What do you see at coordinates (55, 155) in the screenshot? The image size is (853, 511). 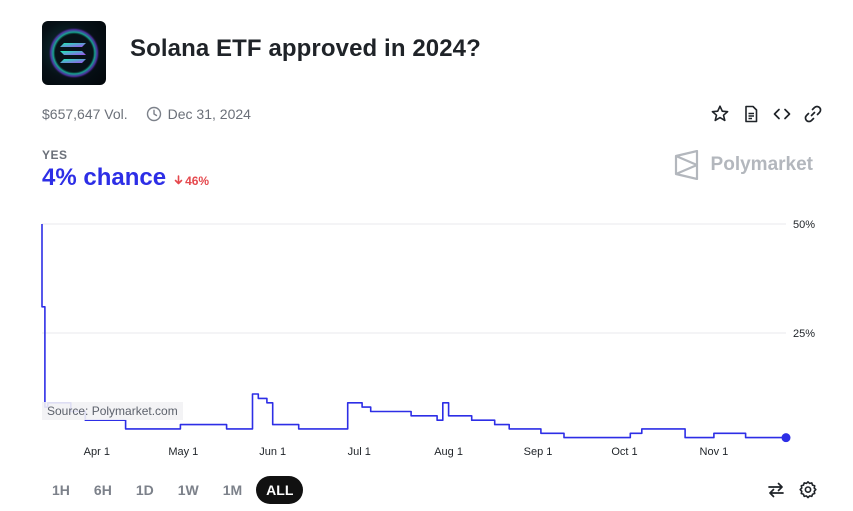 I see `outcome-label: YES` at bounding box center [55, 155].